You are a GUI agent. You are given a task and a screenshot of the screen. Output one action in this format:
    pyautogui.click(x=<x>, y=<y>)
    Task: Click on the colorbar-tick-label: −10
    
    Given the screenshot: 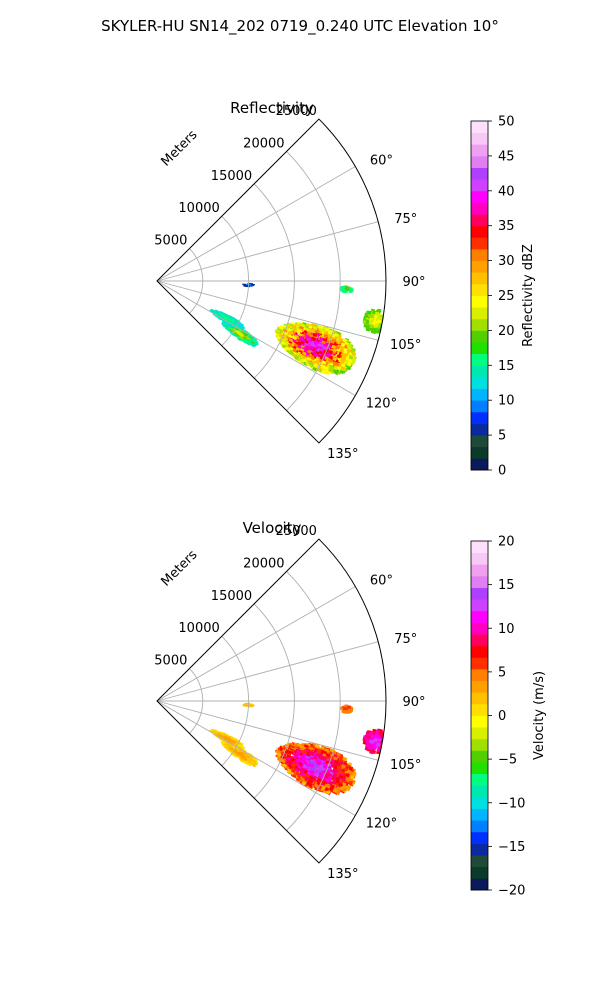 What is the action you would take?
    pyautogui.click(x=511, y=803)
    